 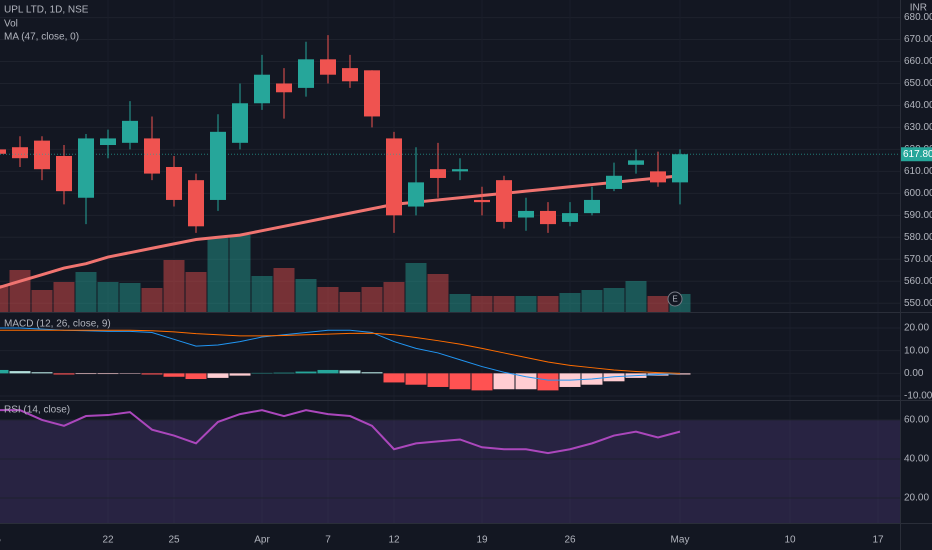 What do you see at coordinates (41, 37) in the screenshot?
I see `ma-legend: MA (47, close, 0)` at bounding box center [41, 37].